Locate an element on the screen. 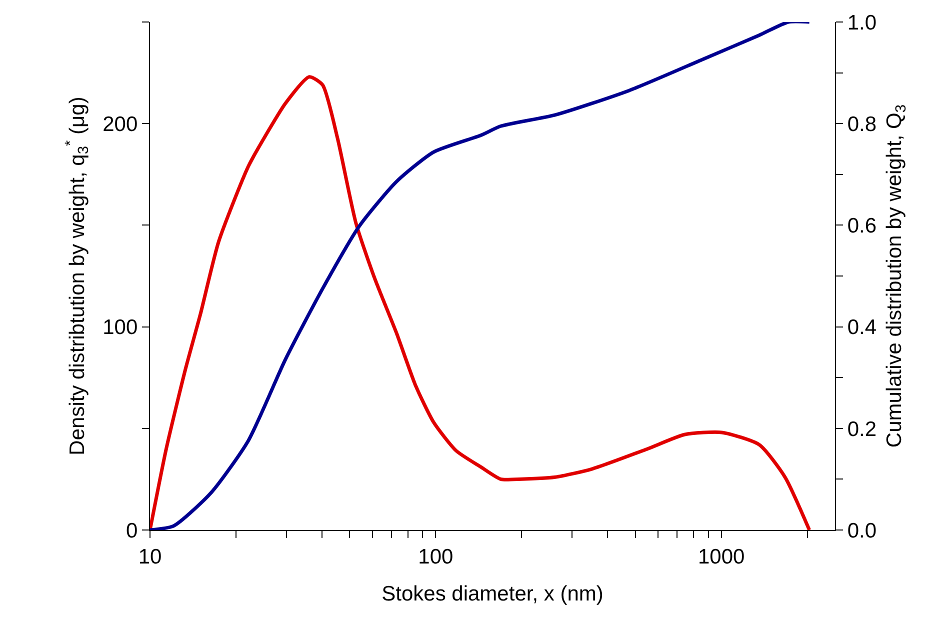  y2-tick-label: 0.4 is located at coordinates (862, 328).